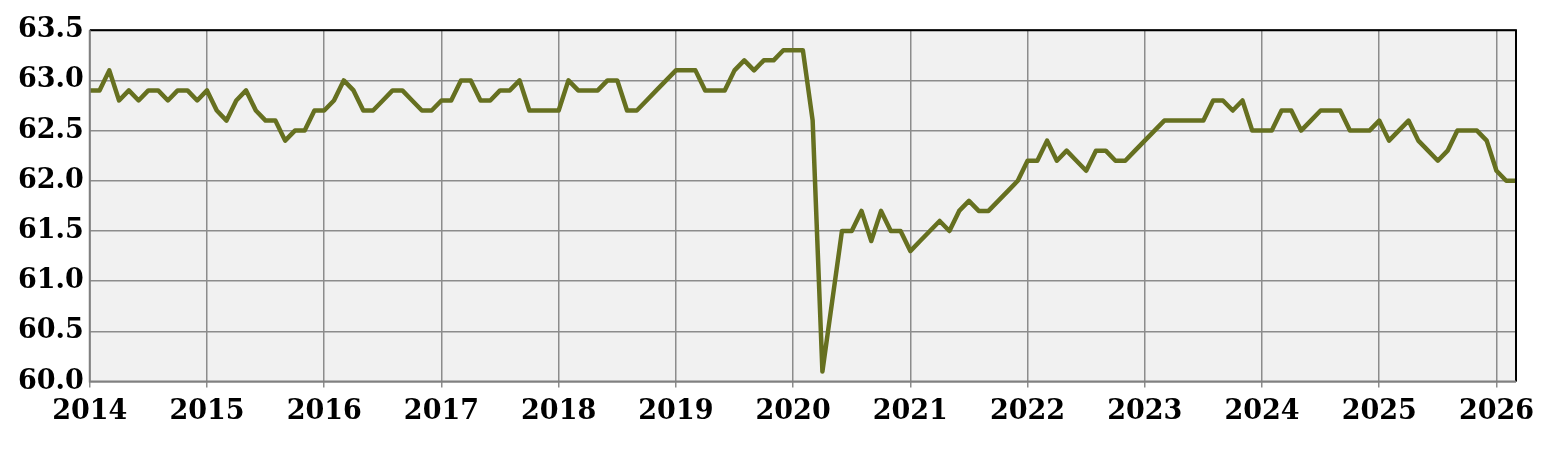 This screenshot has width=1552, height=450. Describe the element at coordinates (676, 409) in the screenshot. I see `x-tick-label: 2019` at that location.